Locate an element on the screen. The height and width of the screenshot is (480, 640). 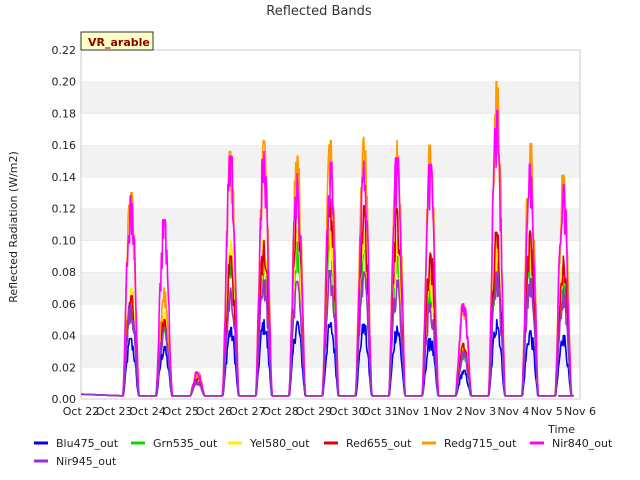
x-tick-label: Oct 27 is located at coordinates (247, 411).